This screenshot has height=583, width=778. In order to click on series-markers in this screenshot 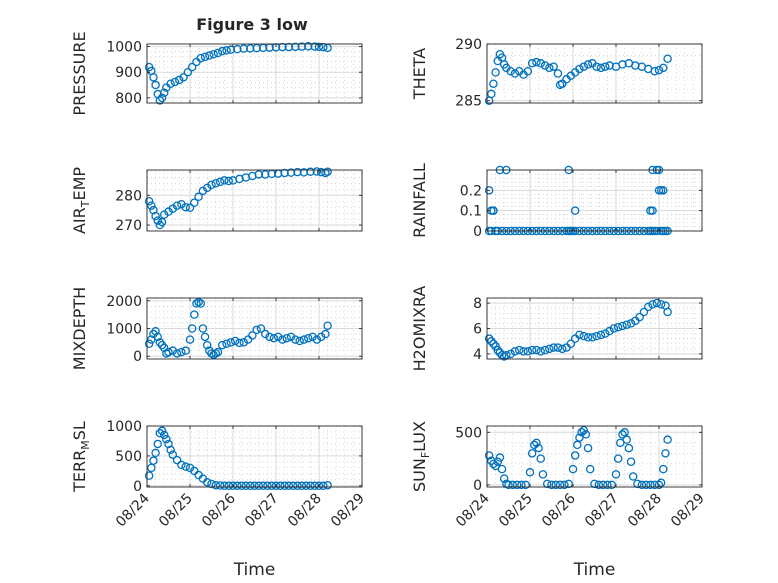, I will do `click(578, 457)`.